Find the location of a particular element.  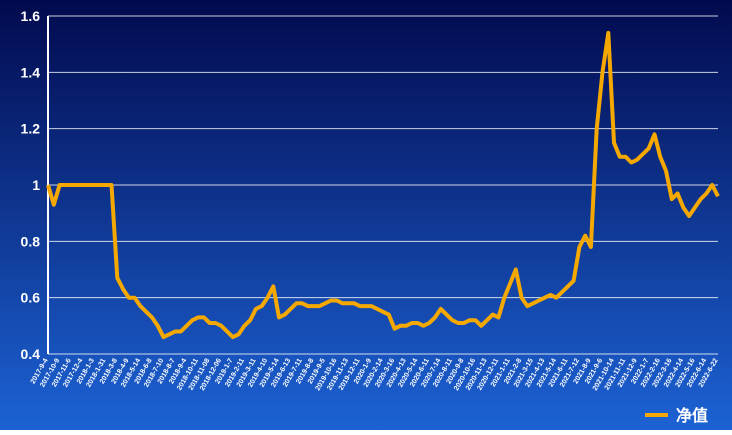

y-tick-label: 0.4 is located at coordinates (31, 354).